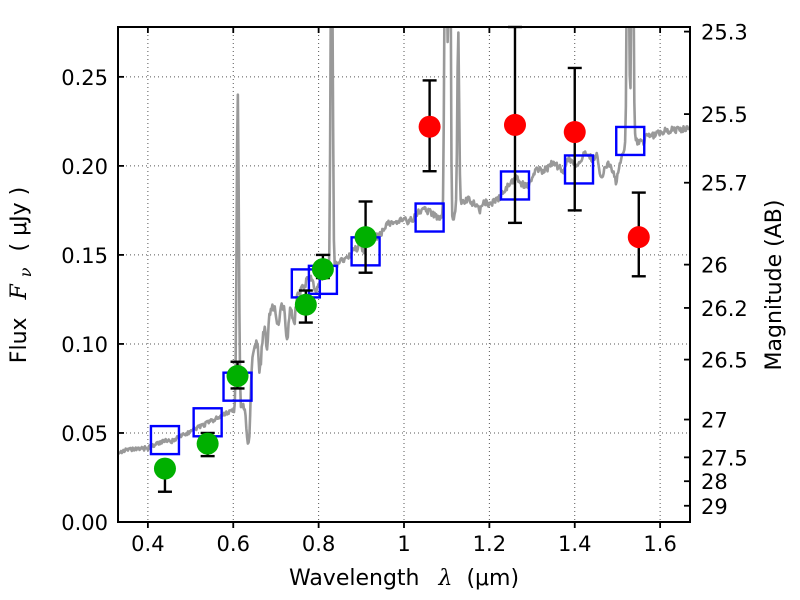 This screenshot has height=600, width=800. I want to click on y-tick-label: 0.15, so click(84, 256).